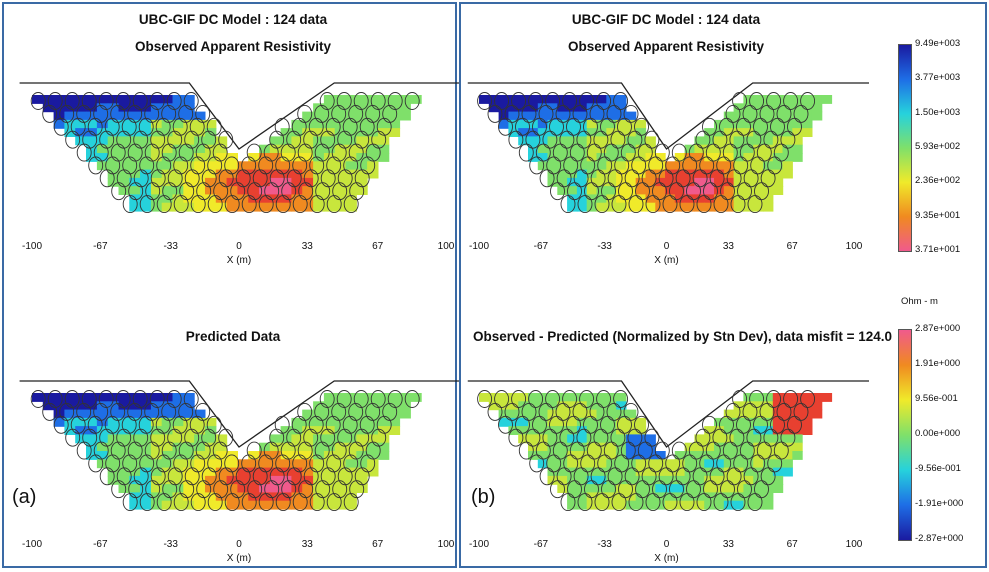 The width and height of the screenshot is (989, 572). Describe the element at coordinates (905, 148) in the screenshot. I see `colorbar-resistivity` at that location.